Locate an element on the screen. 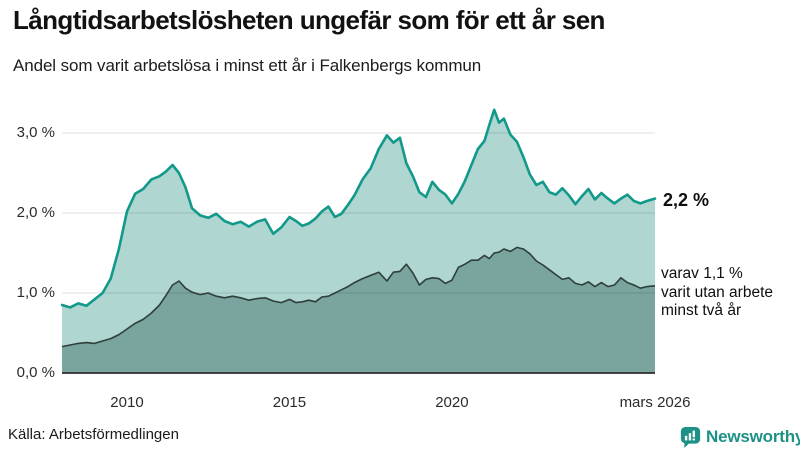 This screenshot has height=450, width=800. y-tick-label: 1,0 % is located at coordinates (35, 292).